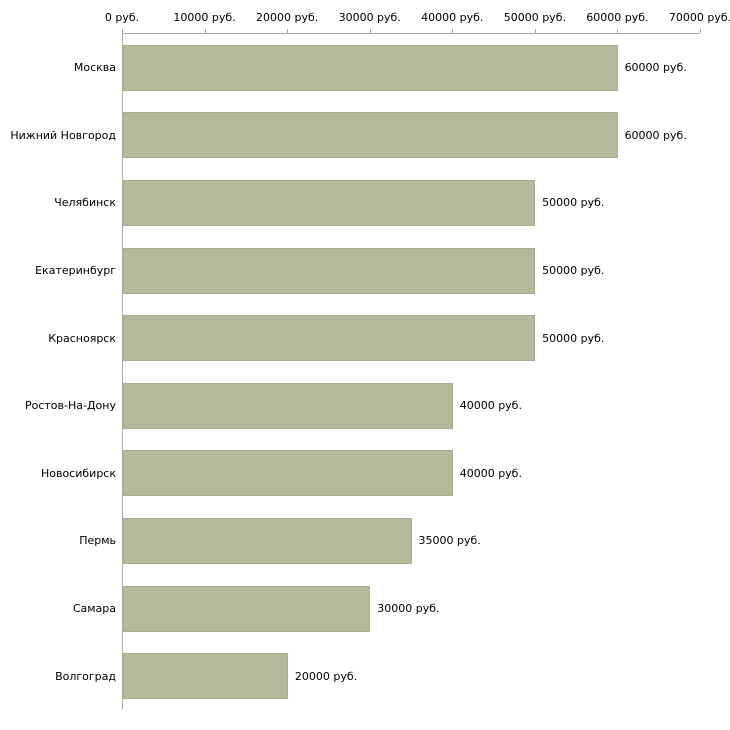 The width and height of the screenshot is (730, 730). What do you see at coordinates (204, 17) in the screenshot?
I see `x-tick-label: 10000 руб.` at bounding box center [204, 17].